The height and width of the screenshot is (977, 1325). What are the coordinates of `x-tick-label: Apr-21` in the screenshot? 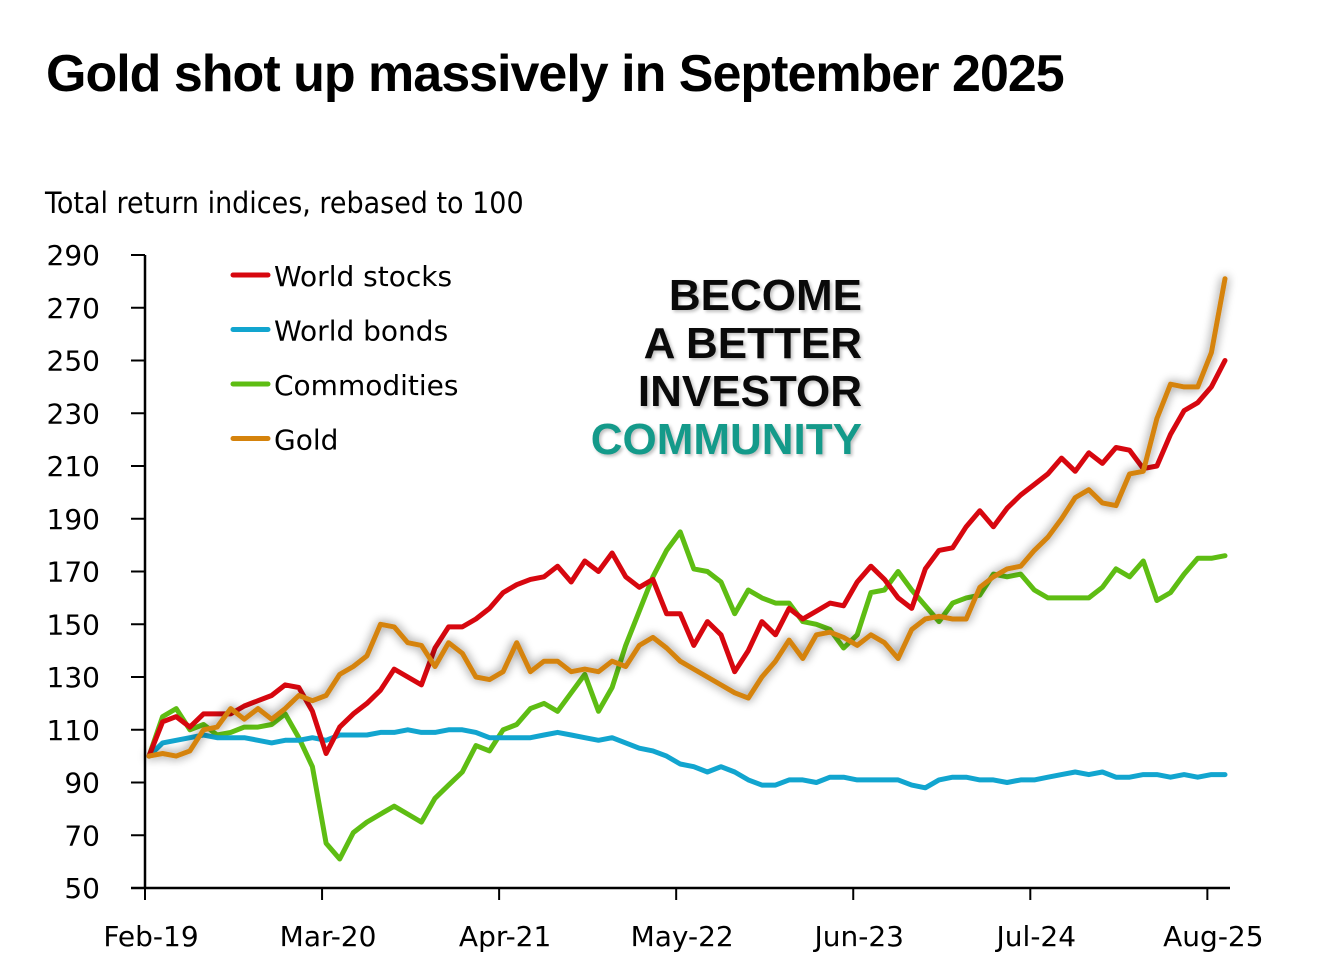 It's located at (505, 936).